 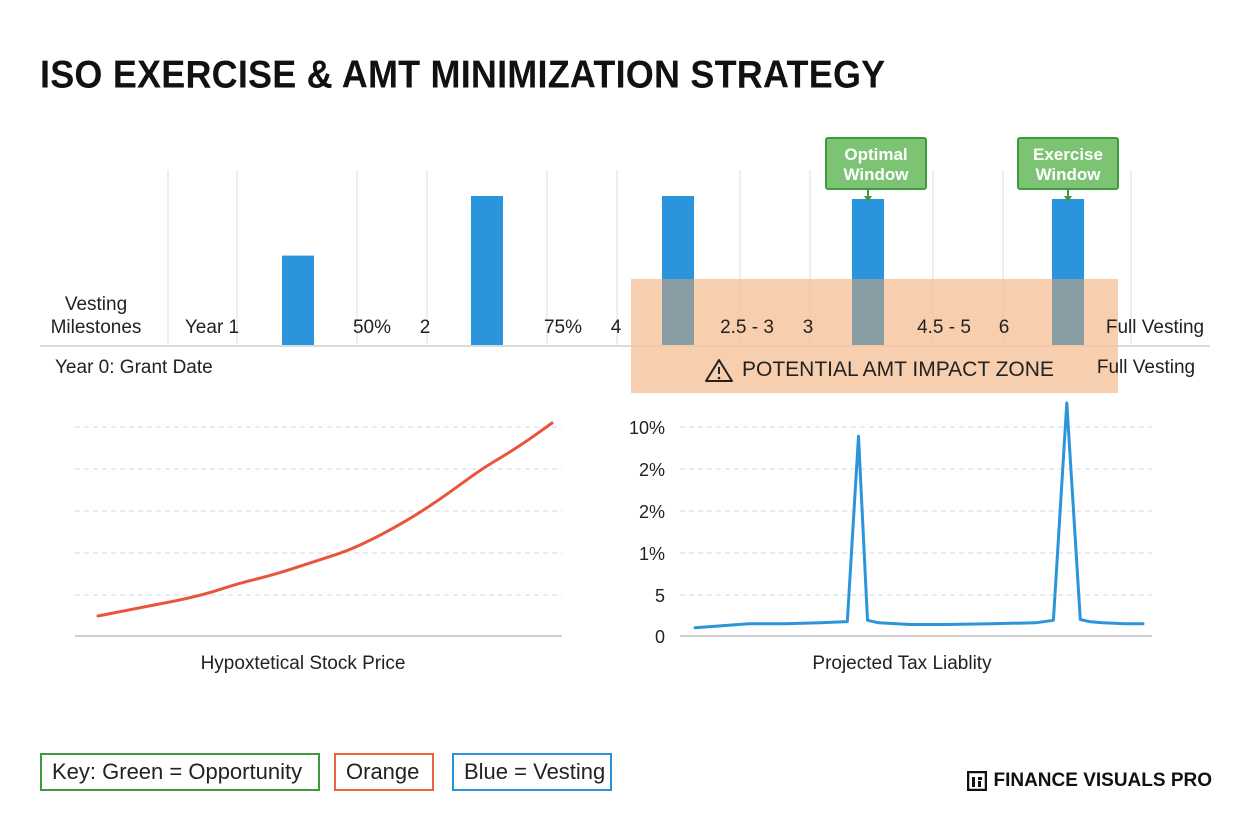 I want to click on tick-label: 4, so click(x=616, y=327).